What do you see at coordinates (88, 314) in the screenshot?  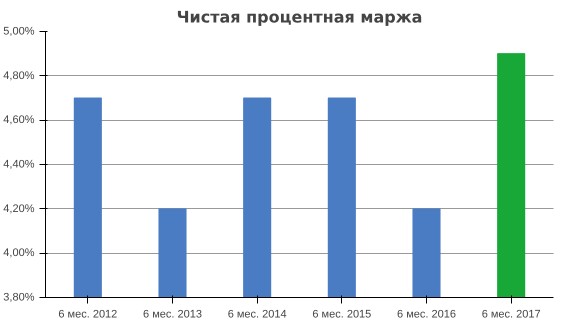 I see `x-tick-label: 6 мес. 2012` at bounding box center [88, 314].